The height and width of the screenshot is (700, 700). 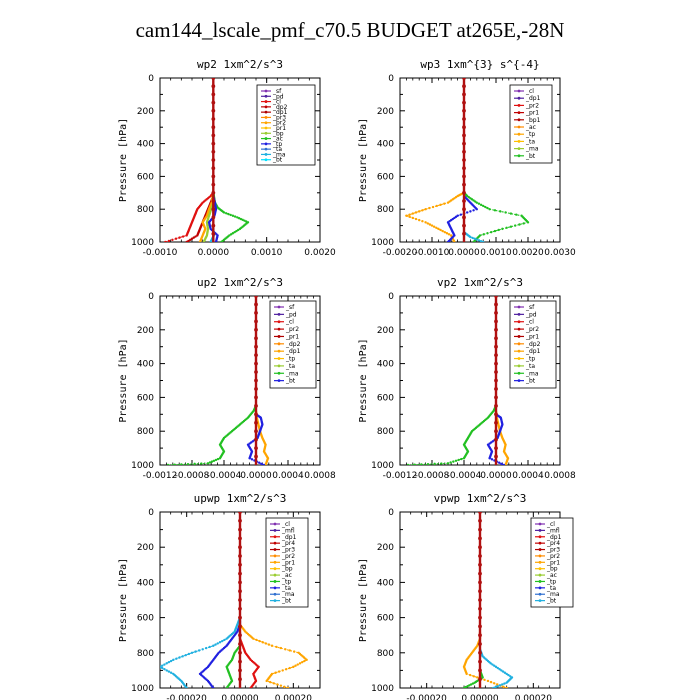 I want to click on x-tick-label: 0.0008, so click(x=560, y=476).